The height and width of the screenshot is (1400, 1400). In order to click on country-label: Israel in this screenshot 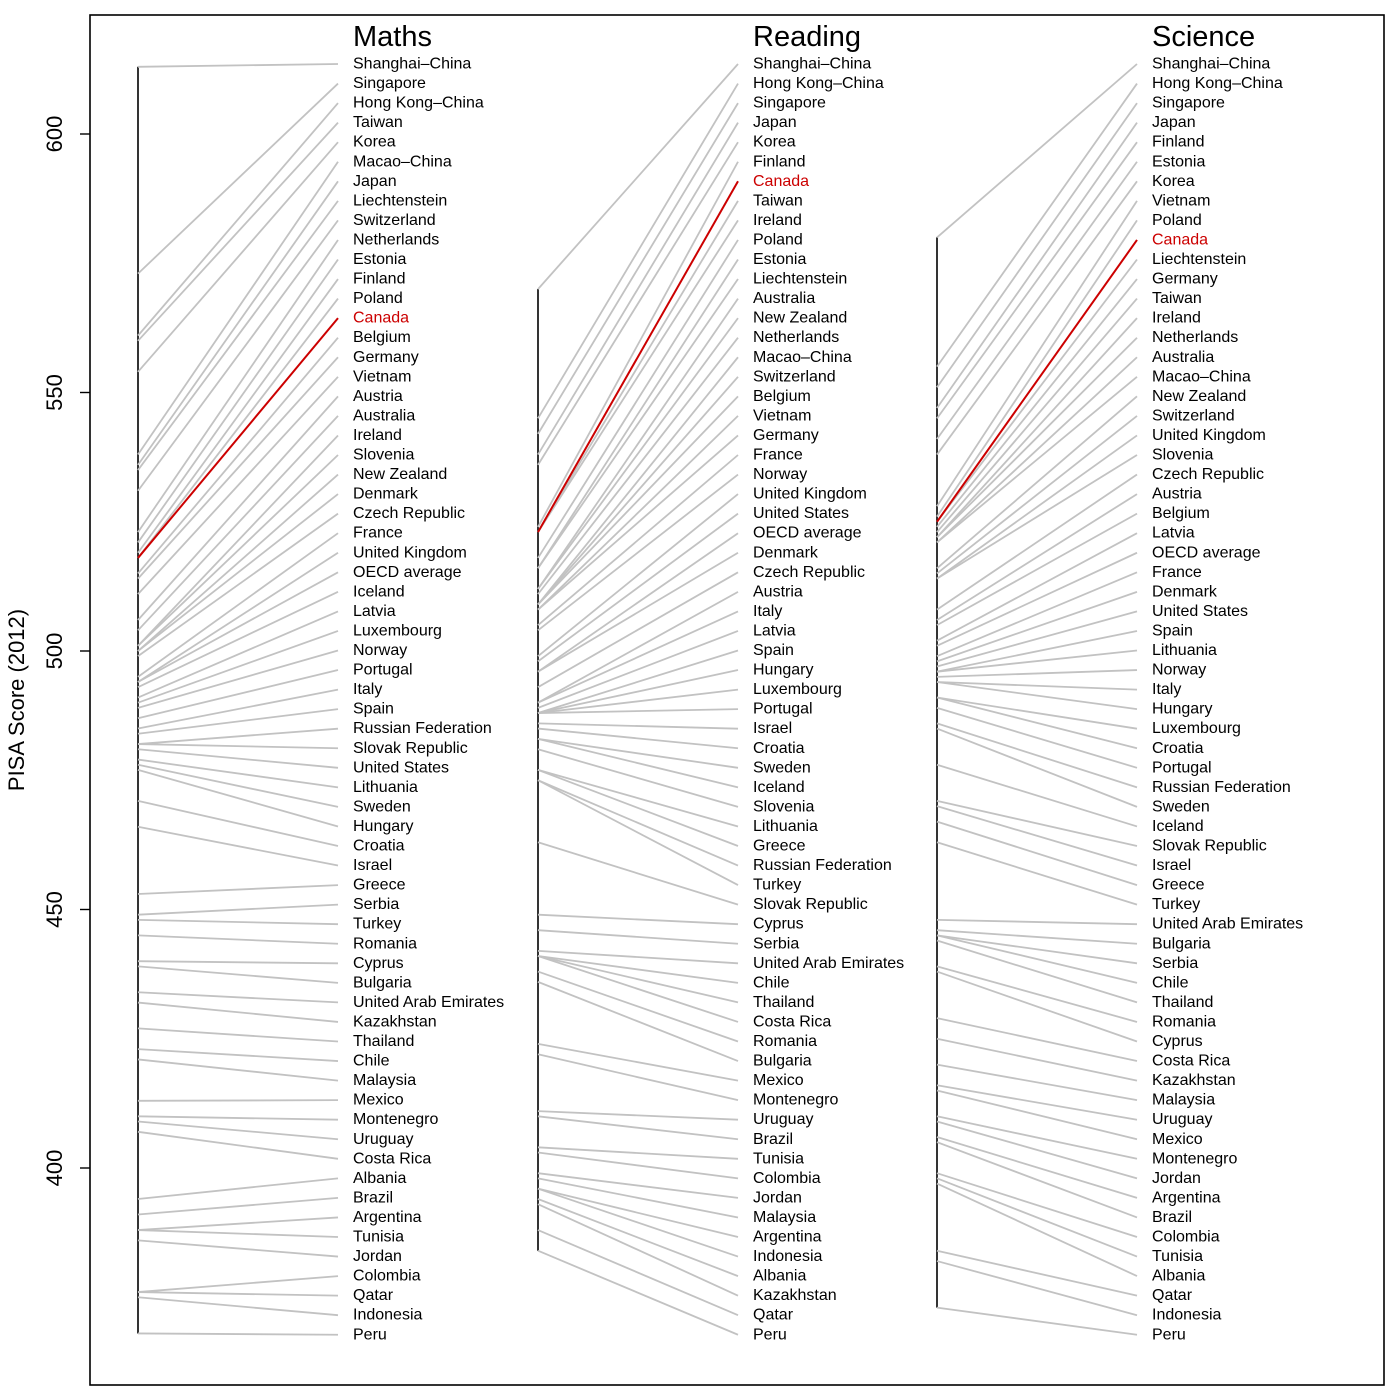, I will do `click(1171, 865)`.